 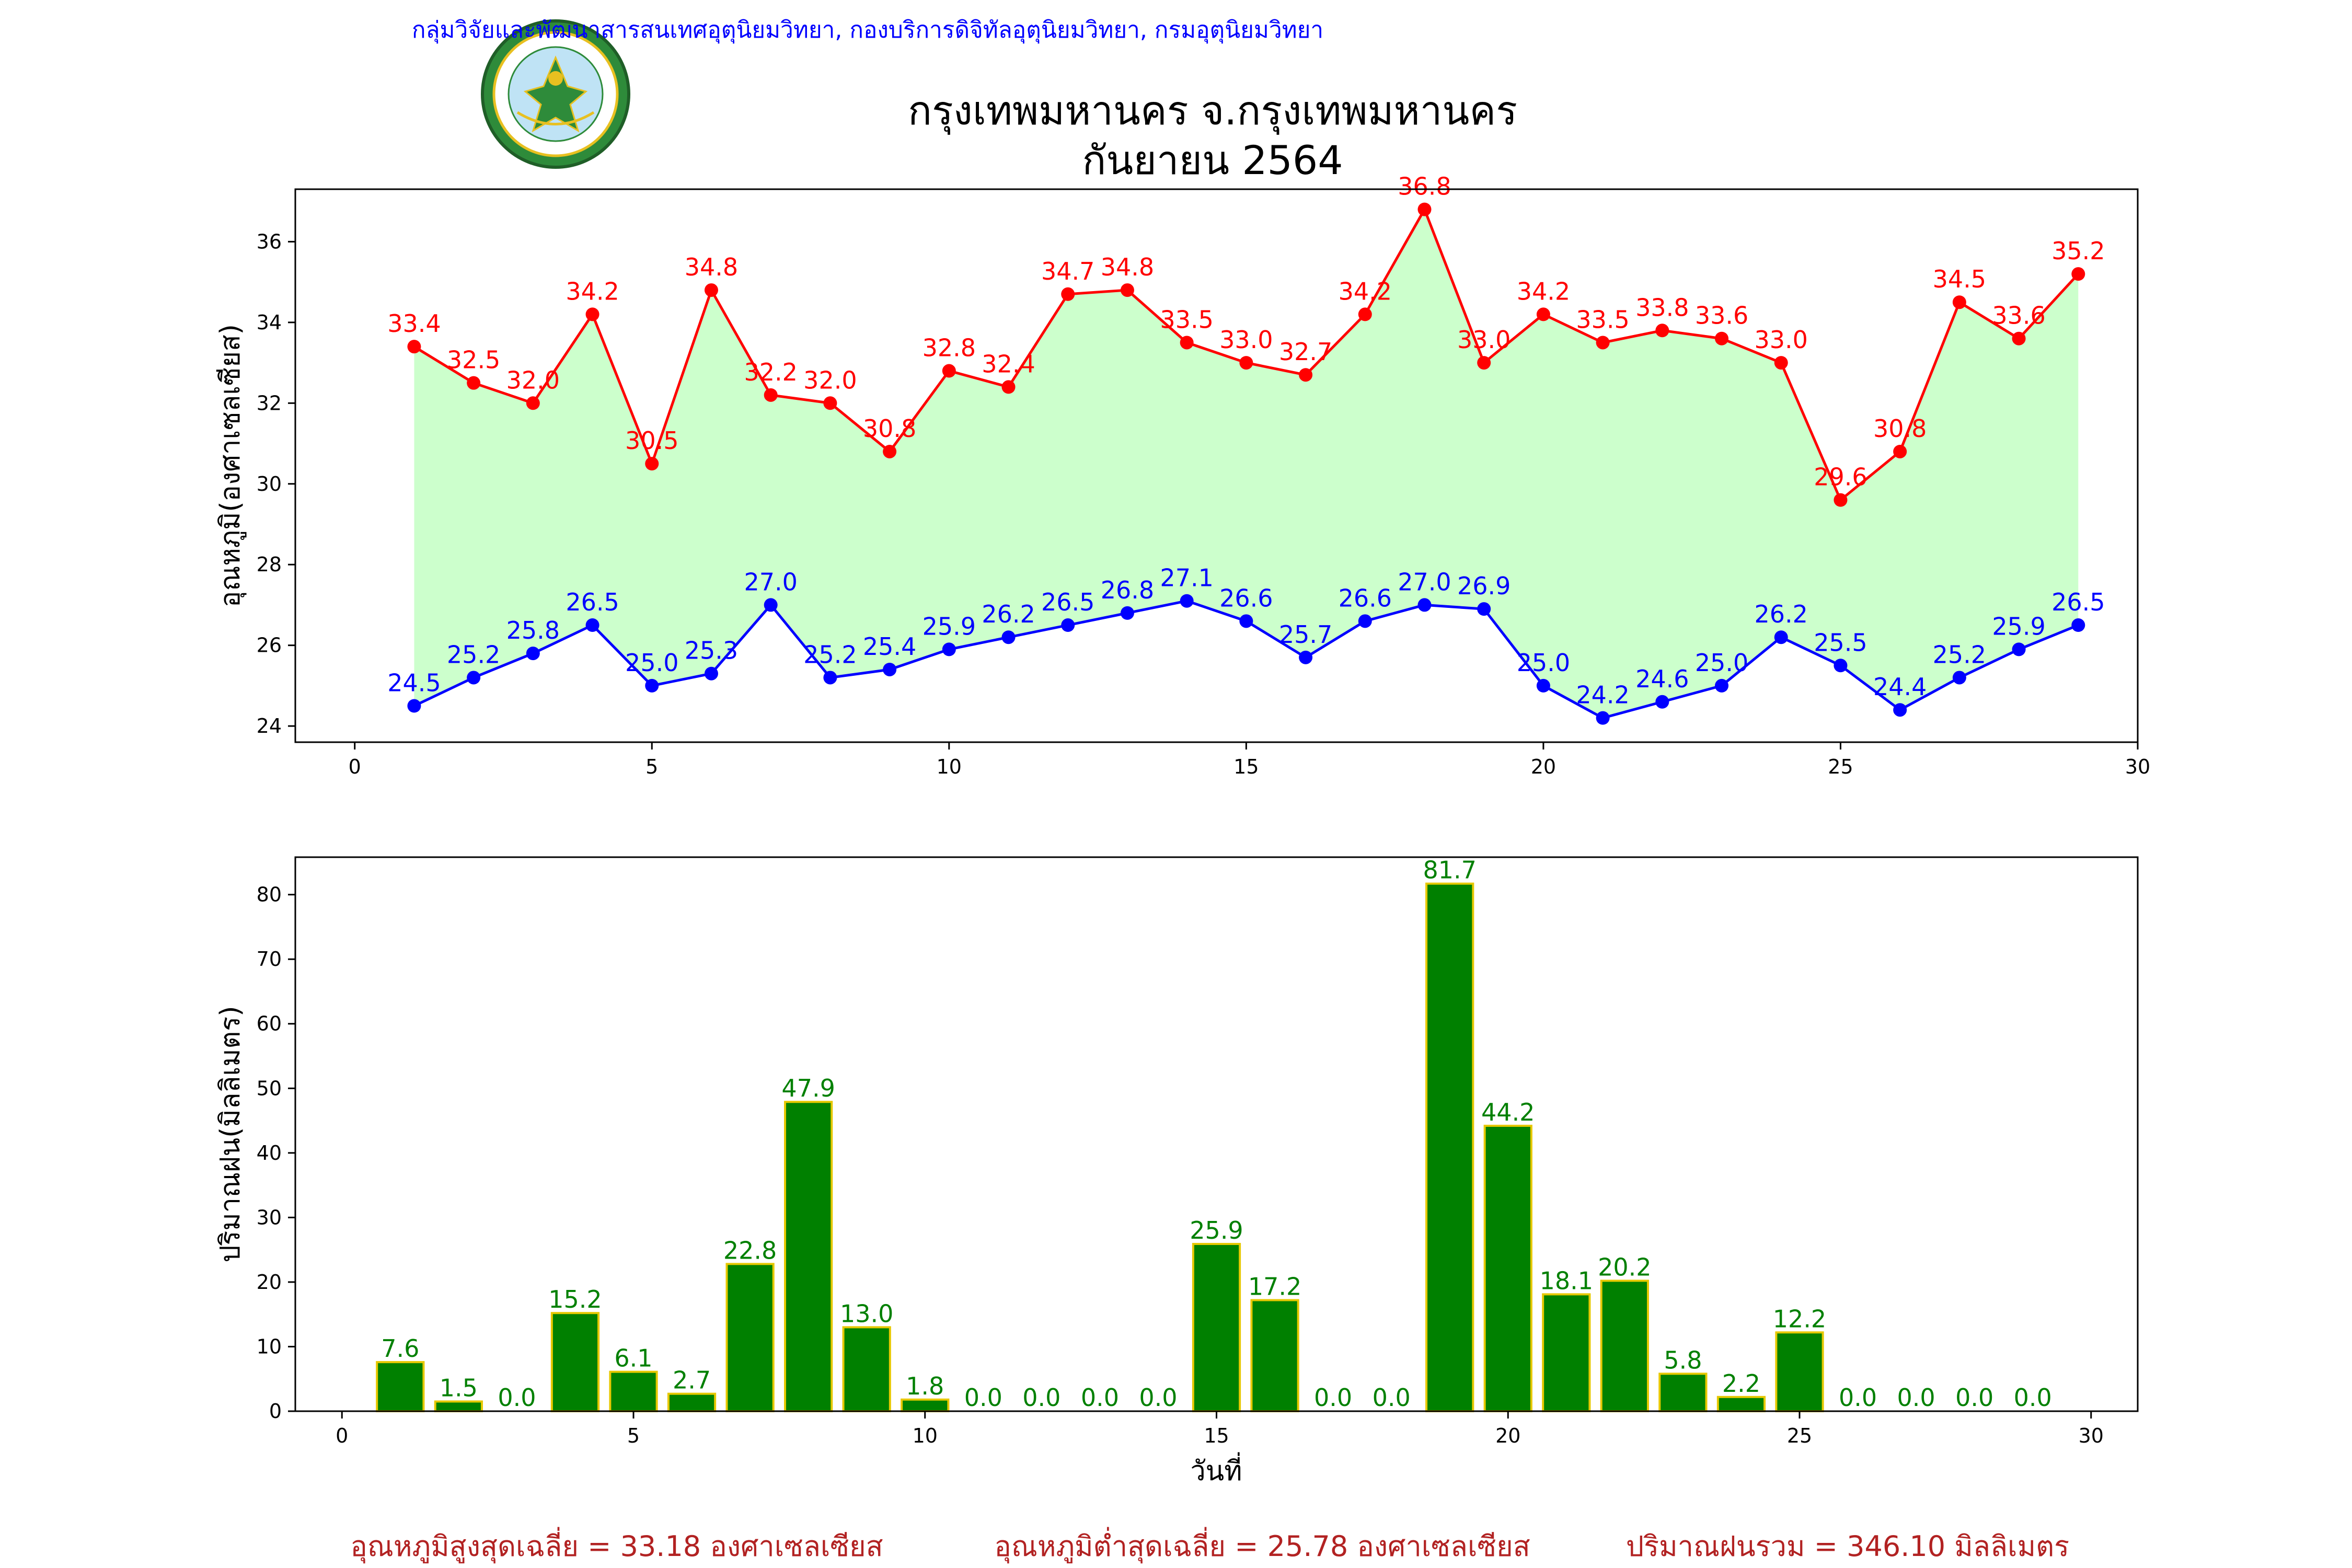 I want to click on rainfall-data-label: 47.9, so click(x=808, y=1088).